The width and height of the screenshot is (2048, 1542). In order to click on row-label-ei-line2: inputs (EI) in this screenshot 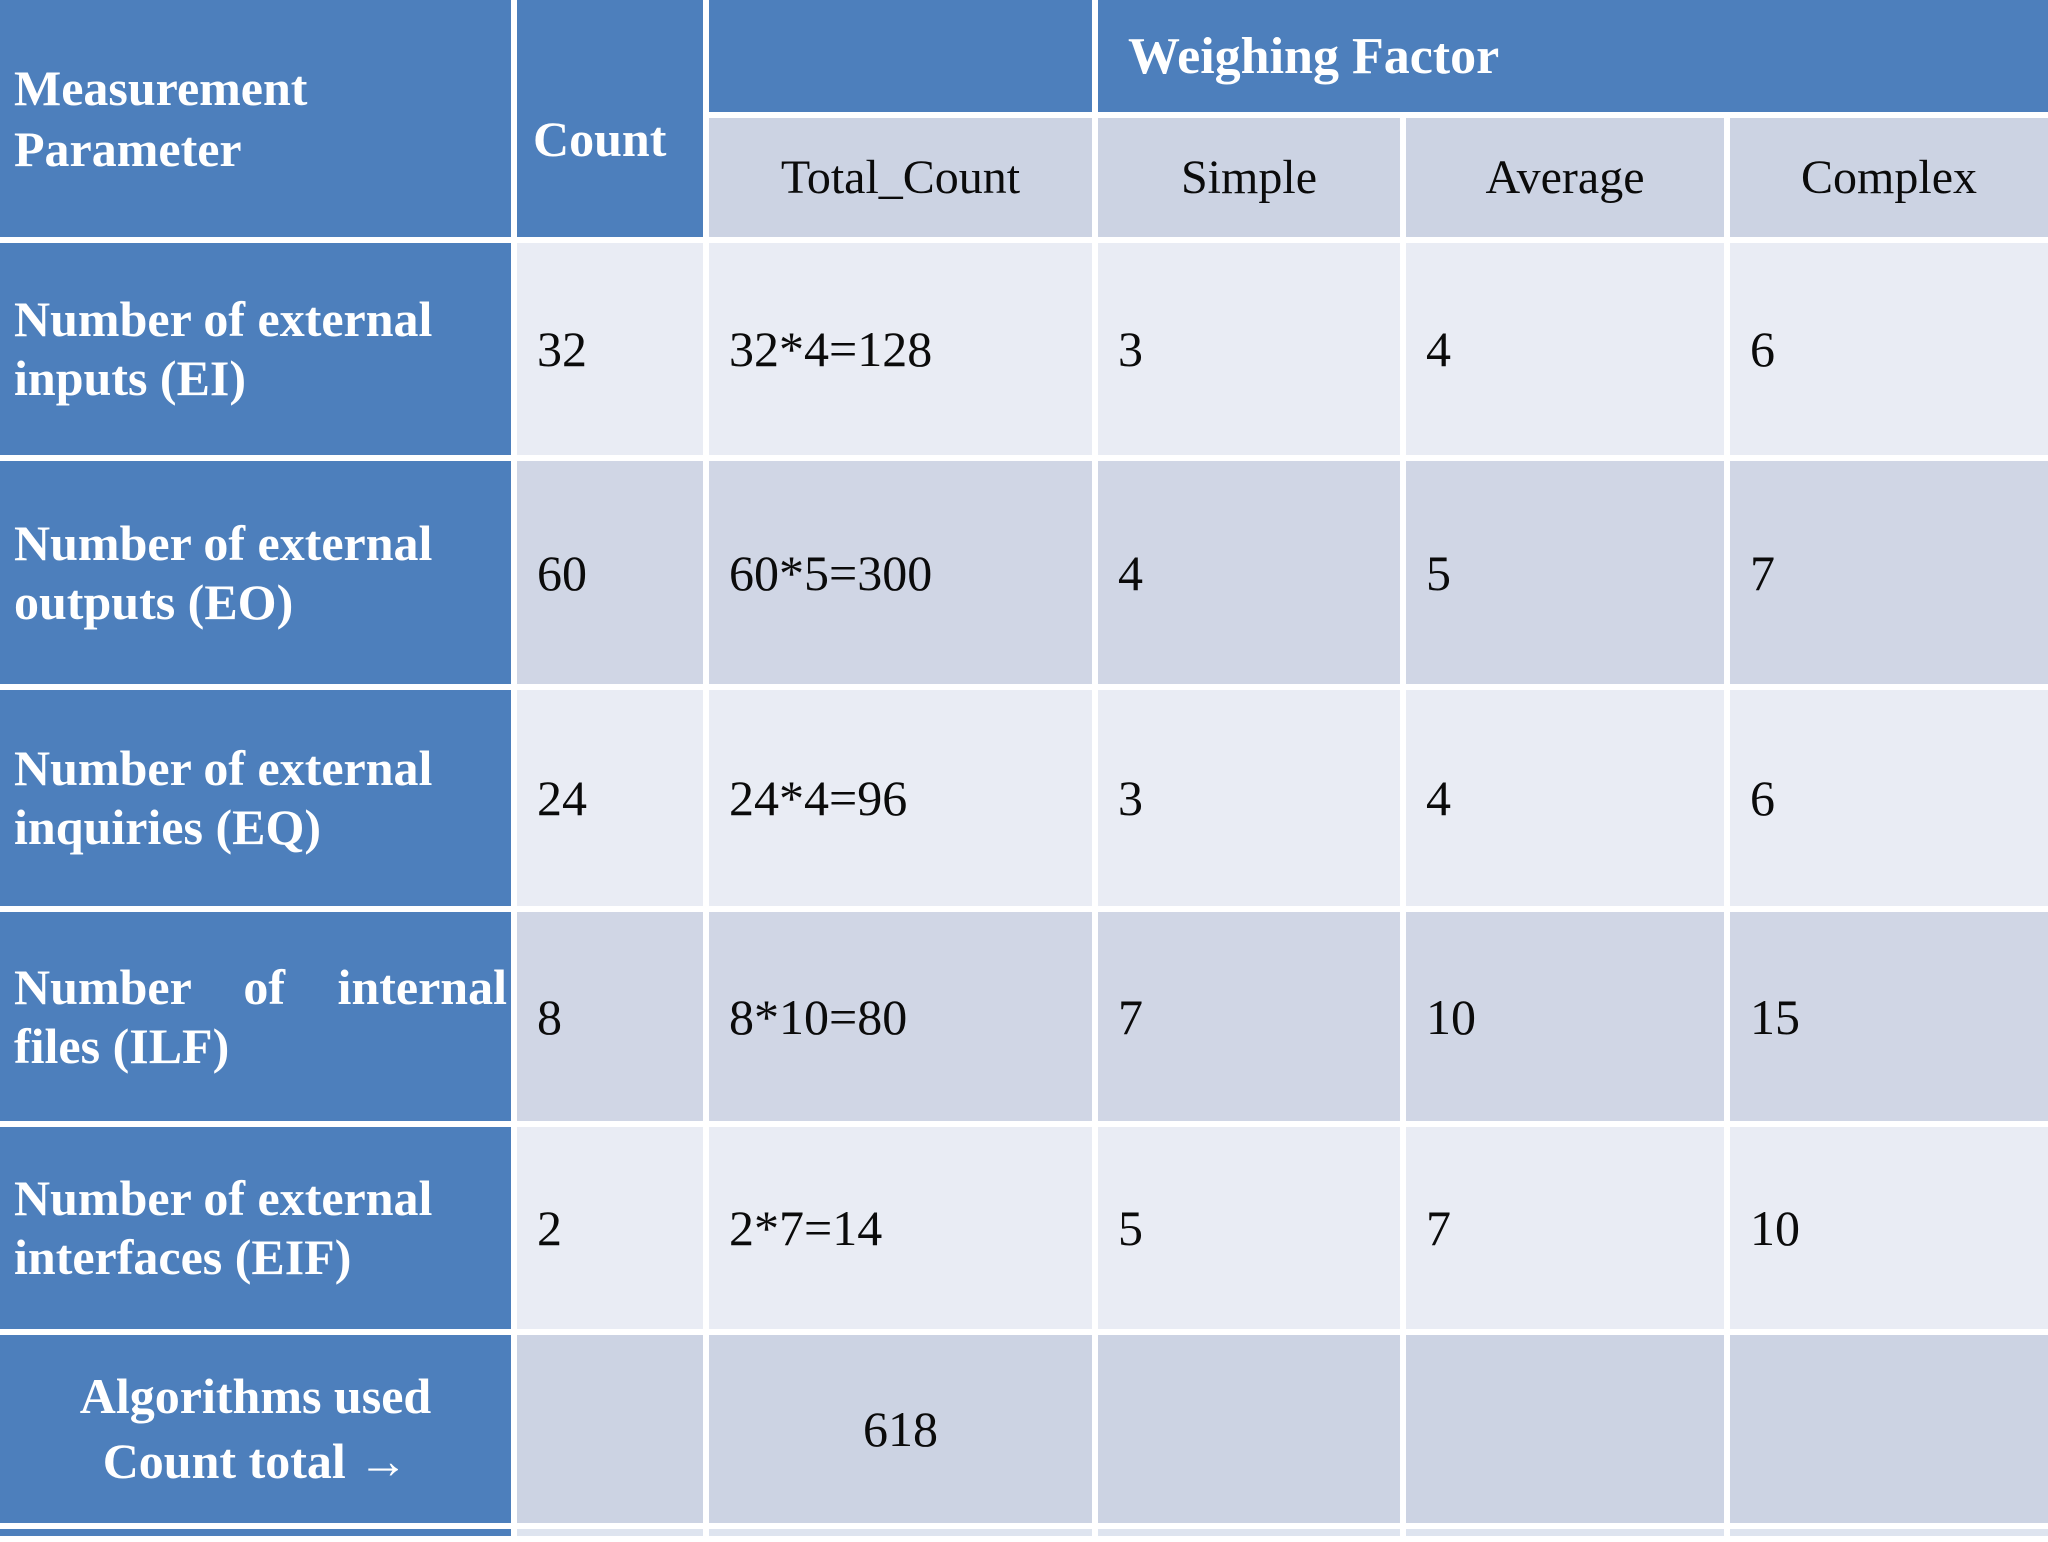, I will do `click(130, 378)`.